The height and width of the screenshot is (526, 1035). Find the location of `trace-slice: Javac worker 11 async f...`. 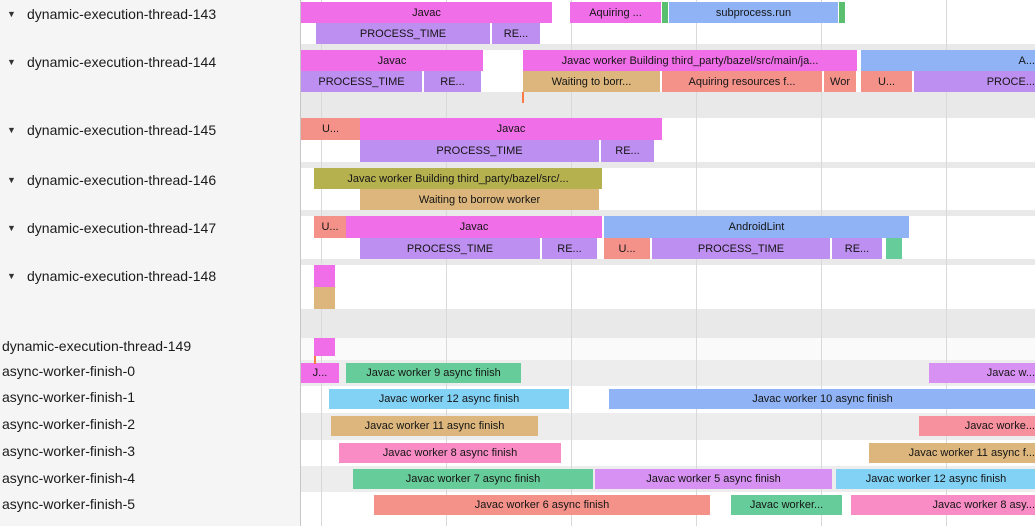

trace-slice: Javac worker 11 async f... is located at coordinates (952, 453).